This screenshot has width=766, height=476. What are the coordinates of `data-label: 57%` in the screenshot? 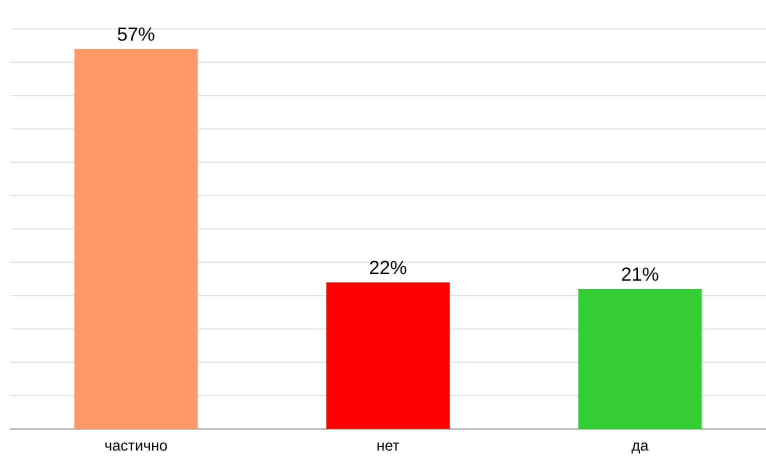 It's located at (136, 34).